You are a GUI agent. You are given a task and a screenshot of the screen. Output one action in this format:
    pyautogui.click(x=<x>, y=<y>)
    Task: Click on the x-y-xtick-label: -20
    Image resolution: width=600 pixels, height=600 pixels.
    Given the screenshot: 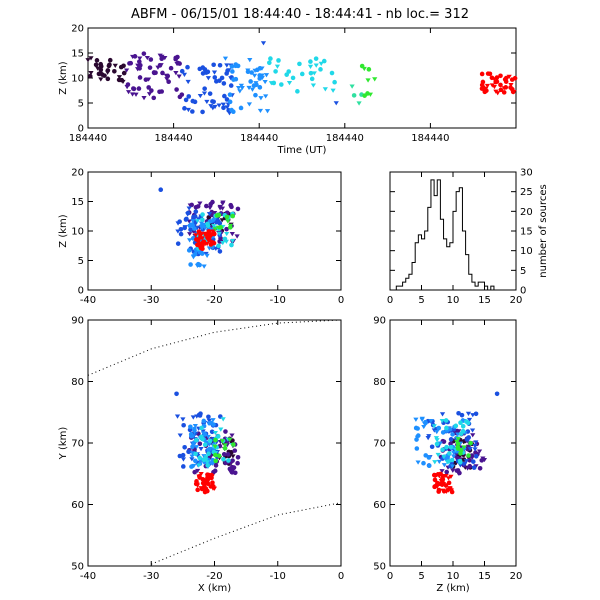 What is the action you would take?
    pyautogui.click(x=214, y=576)
    